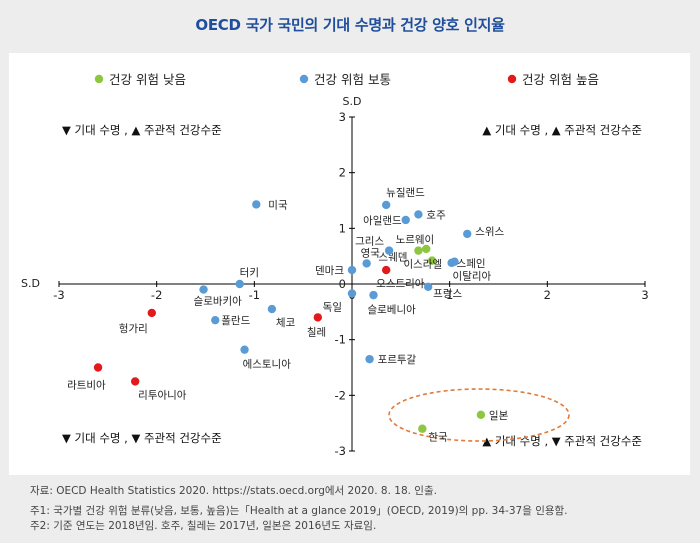 This screenshot has width=700, height=543. I want to click on point-label: 그리스, so click(369, 242).